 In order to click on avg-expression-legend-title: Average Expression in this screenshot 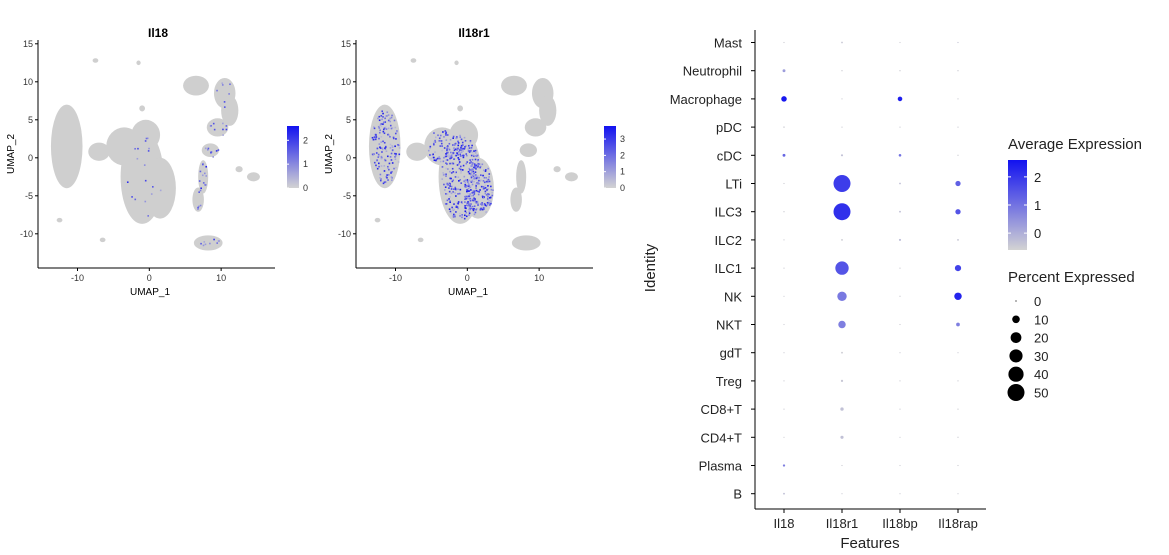, I will do `click(1075, 144)`.